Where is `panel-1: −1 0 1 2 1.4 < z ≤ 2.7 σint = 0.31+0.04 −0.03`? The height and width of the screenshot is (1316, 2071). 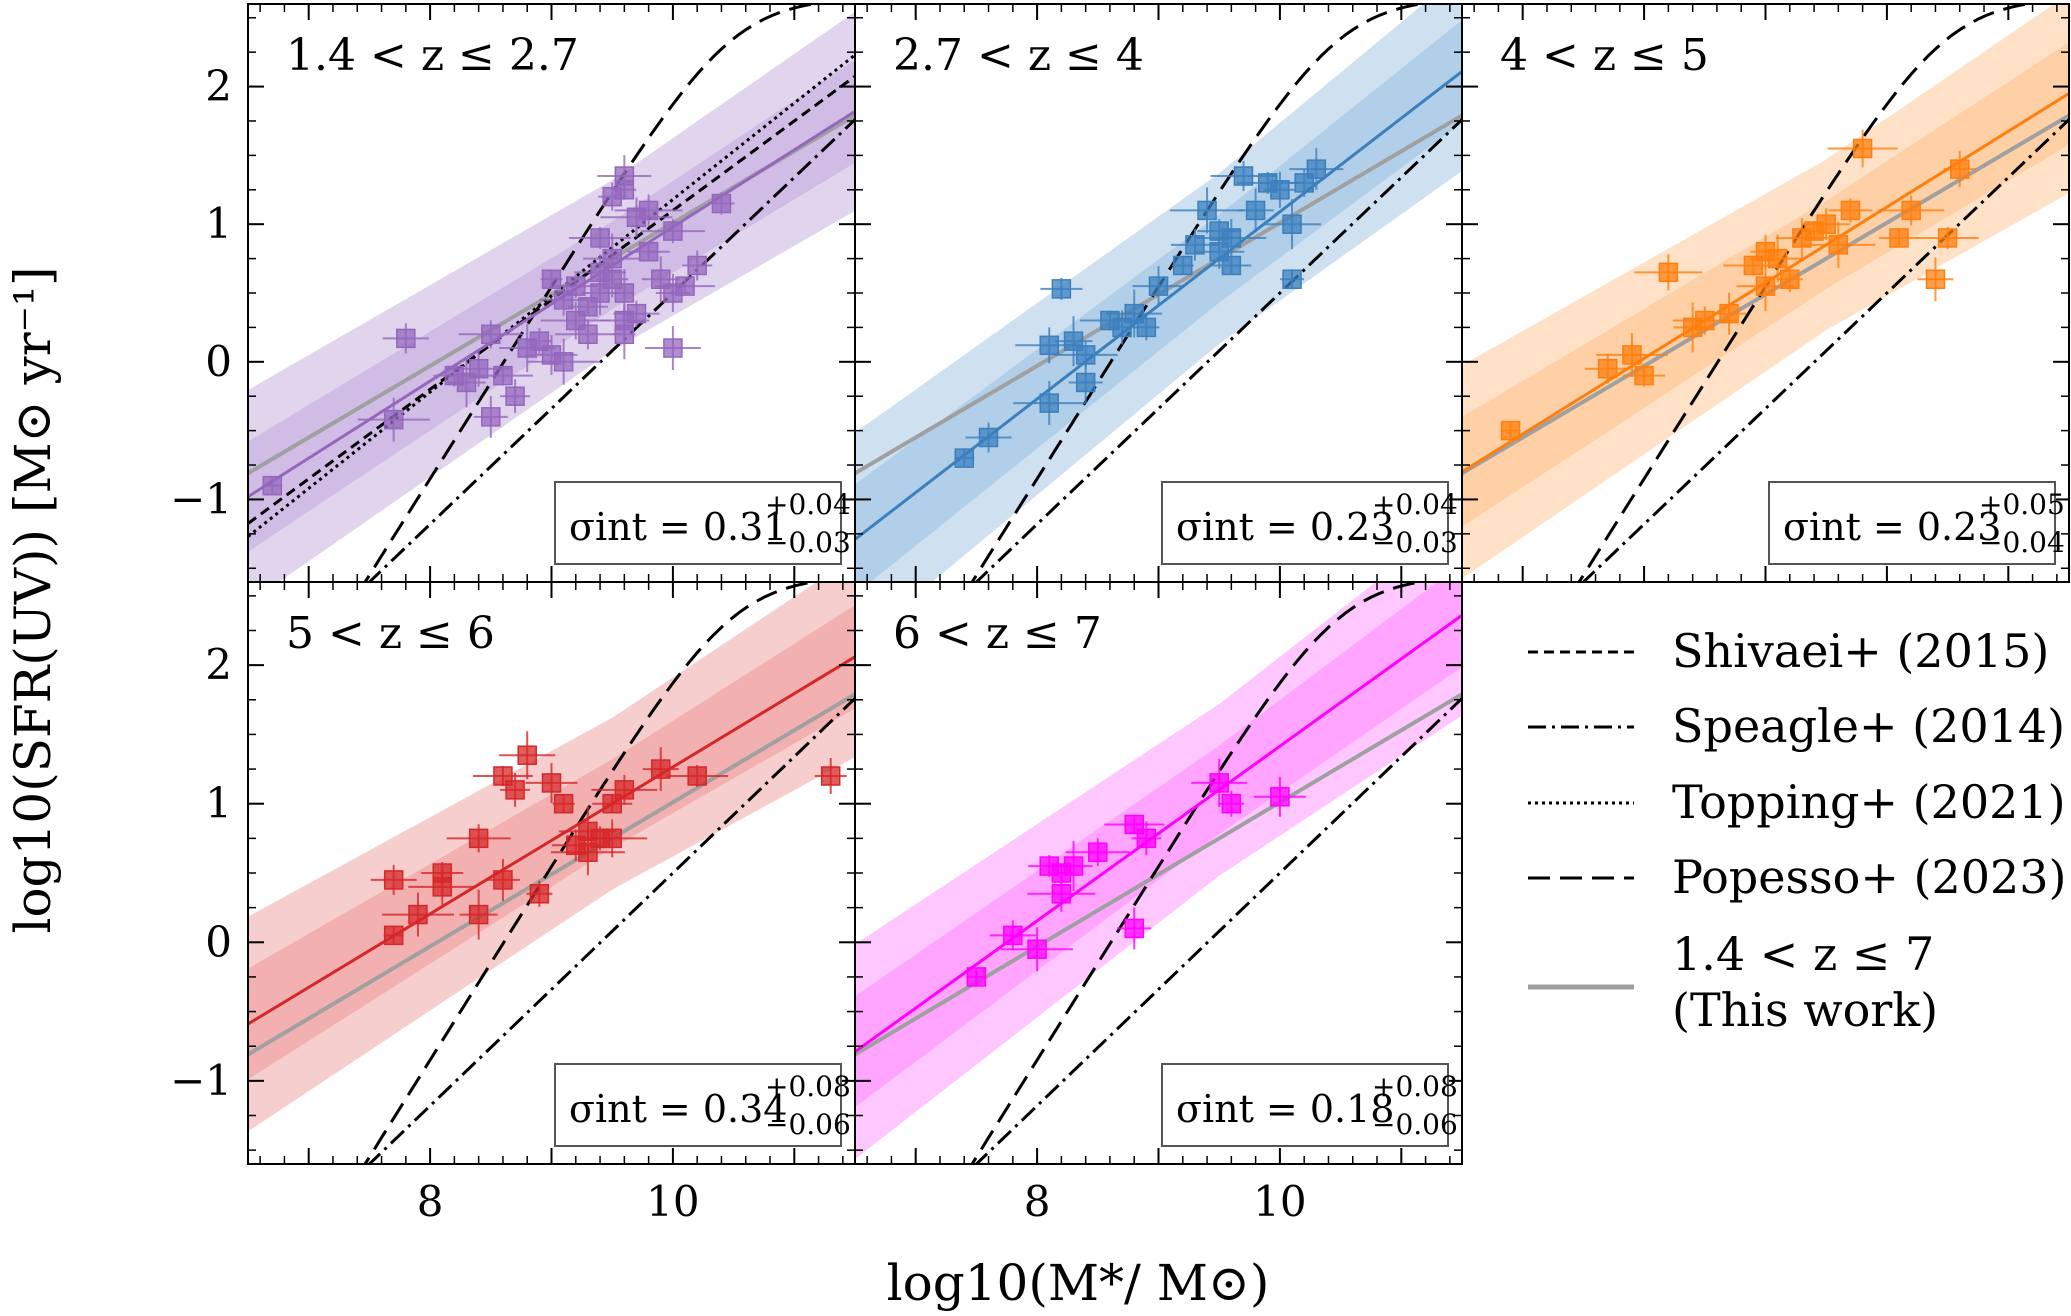 panel-1: −1 0 1 2 1.4 < z ≤ 2.7 σint = 0.31+0.04 −0.03 is located at coordinates (513, 293).